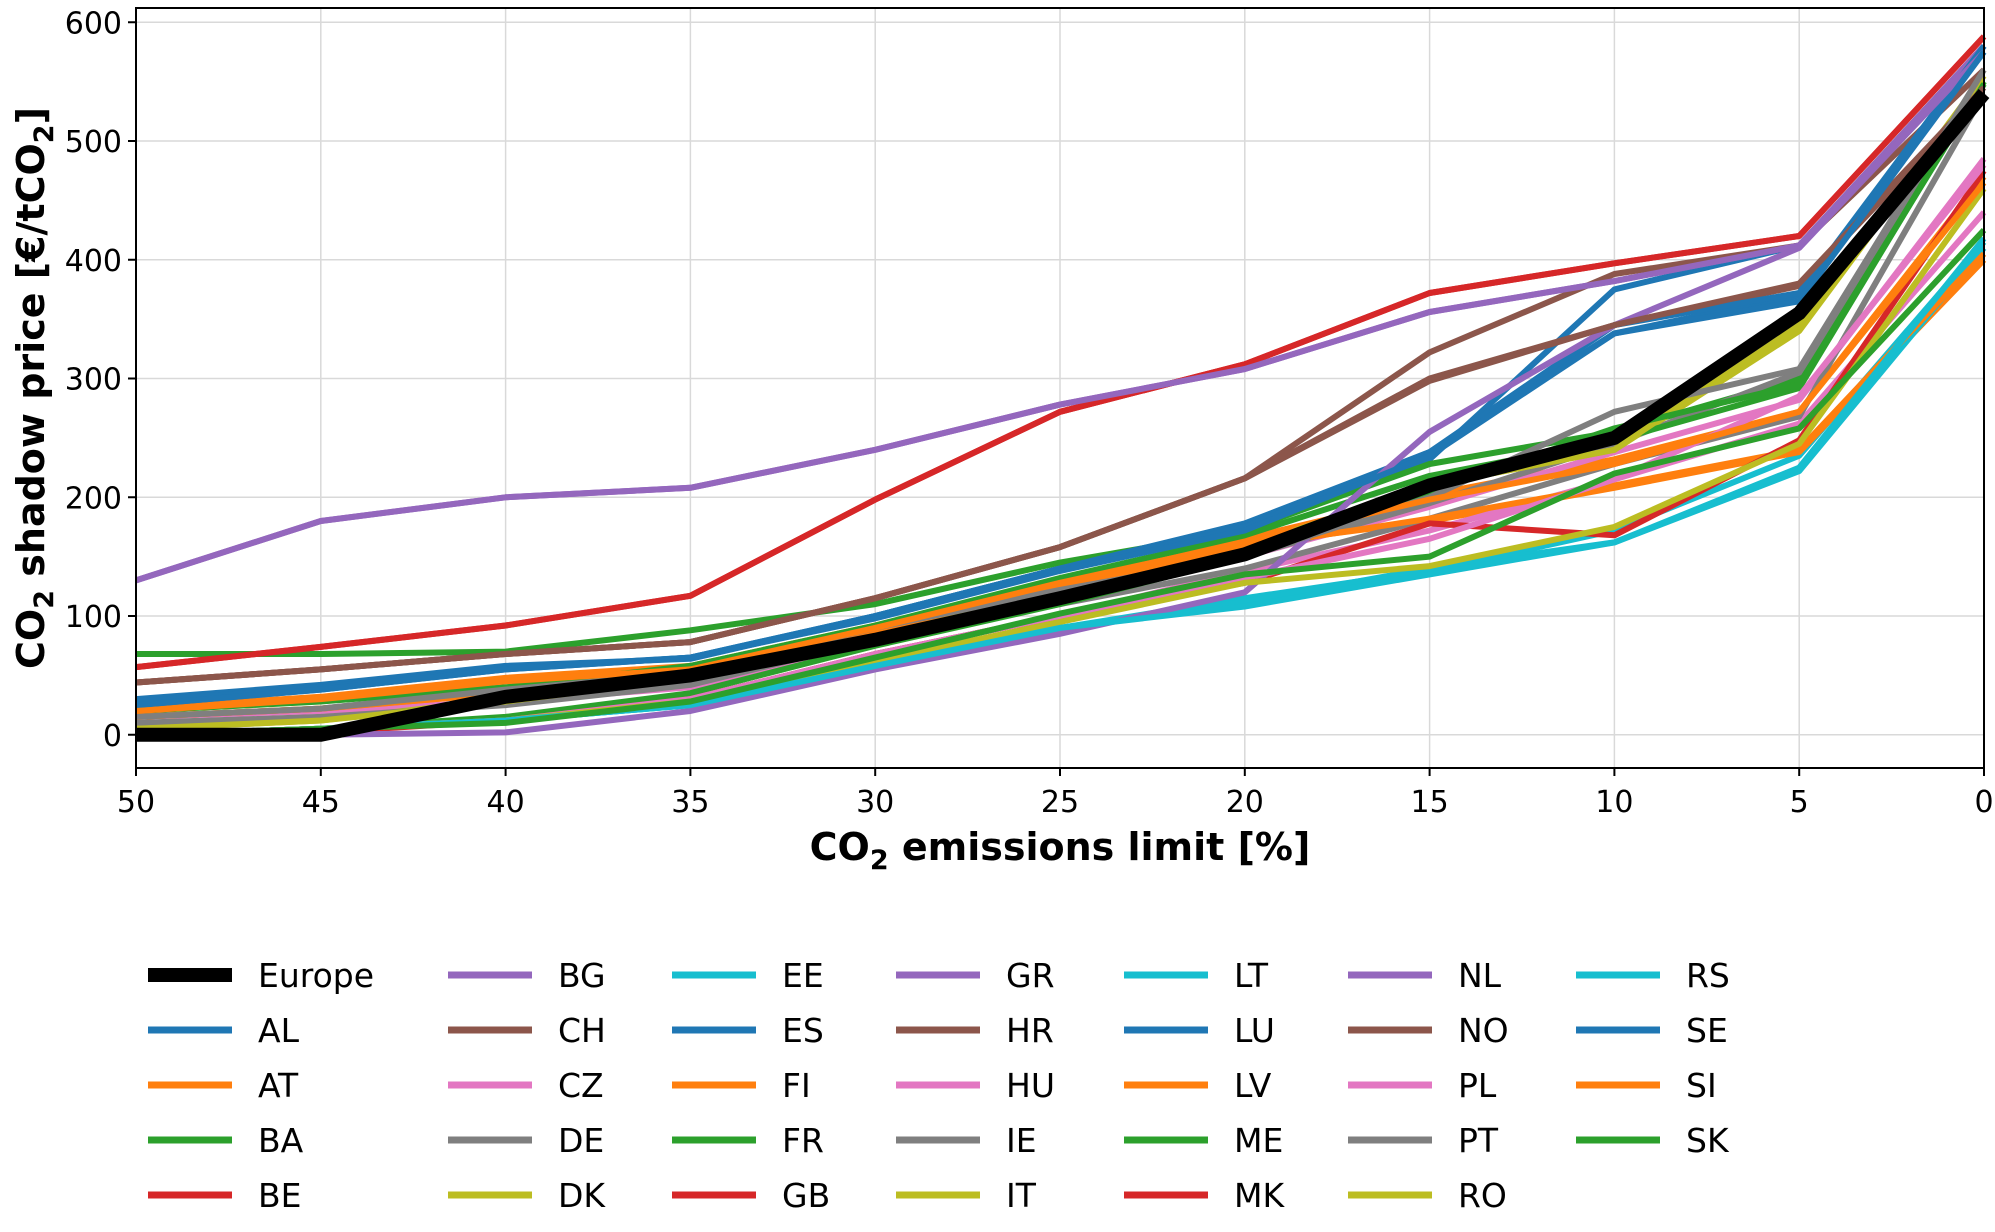 The height and width of the screenshot is (1232, 1995). What do you see at coordinates (1030, 1085) in the screenshot?
I see `legend-label-hu: HU` at bounding box center [1030, 1085].